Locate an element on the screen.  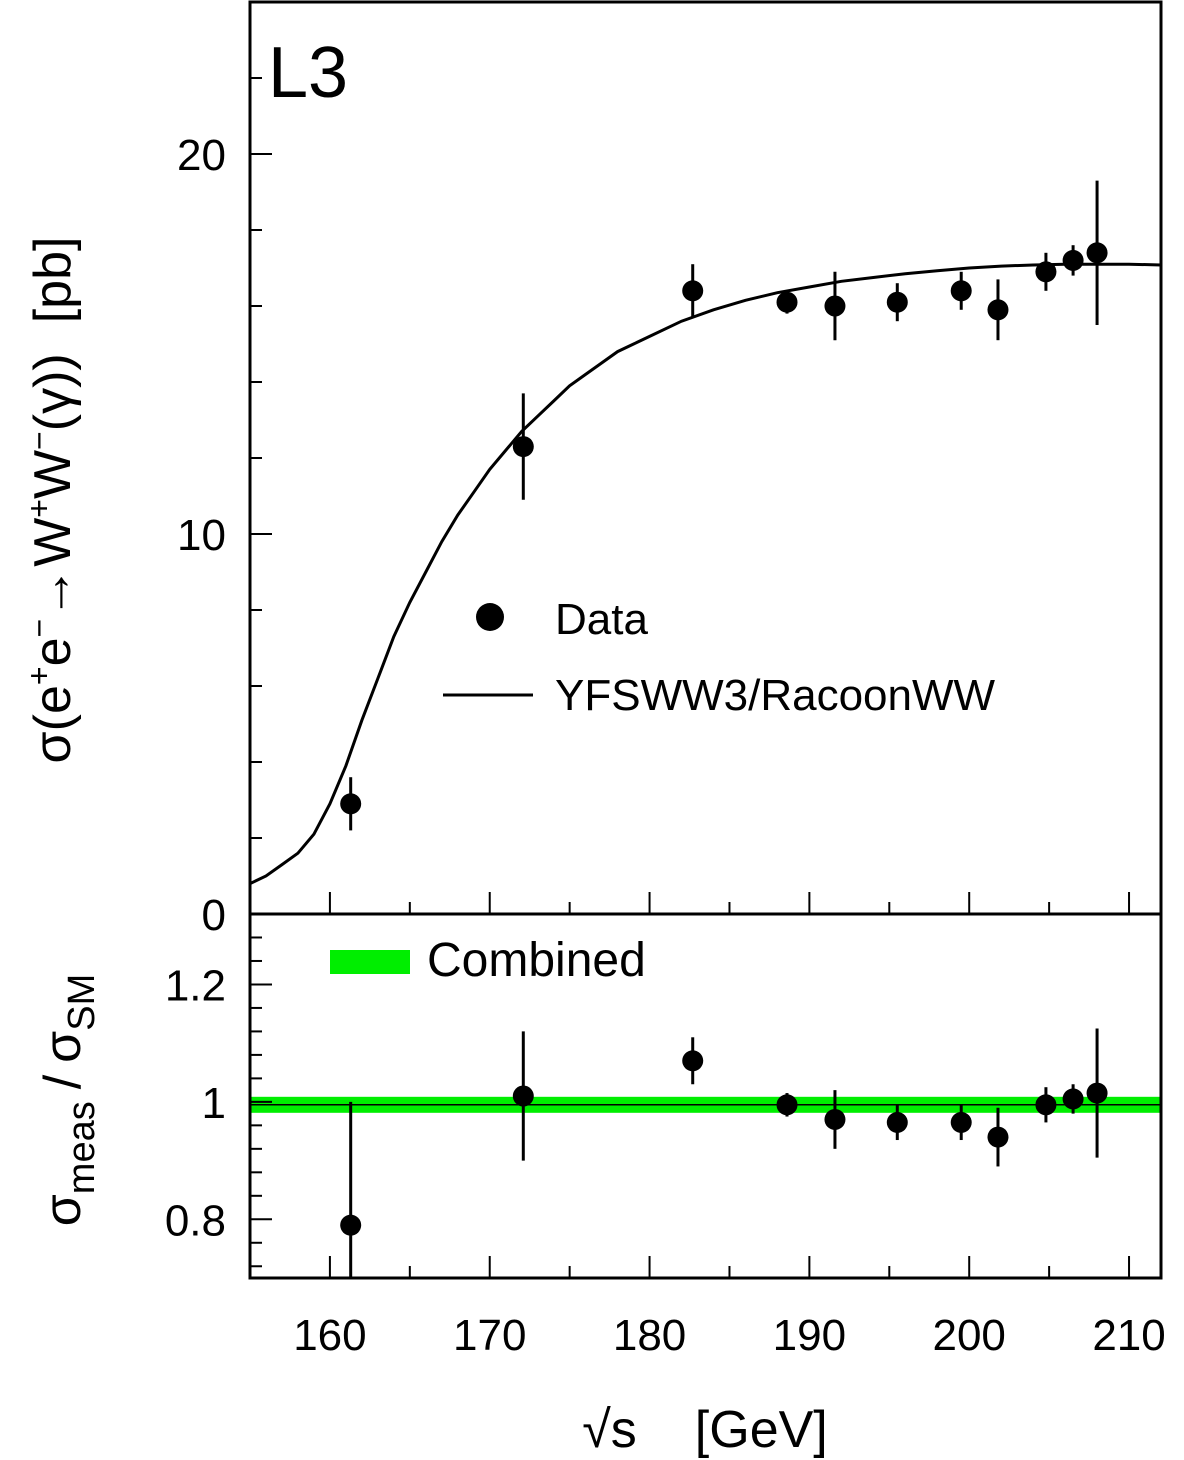
top-y-tick-label: 20 is located at coordinates (201, 155).